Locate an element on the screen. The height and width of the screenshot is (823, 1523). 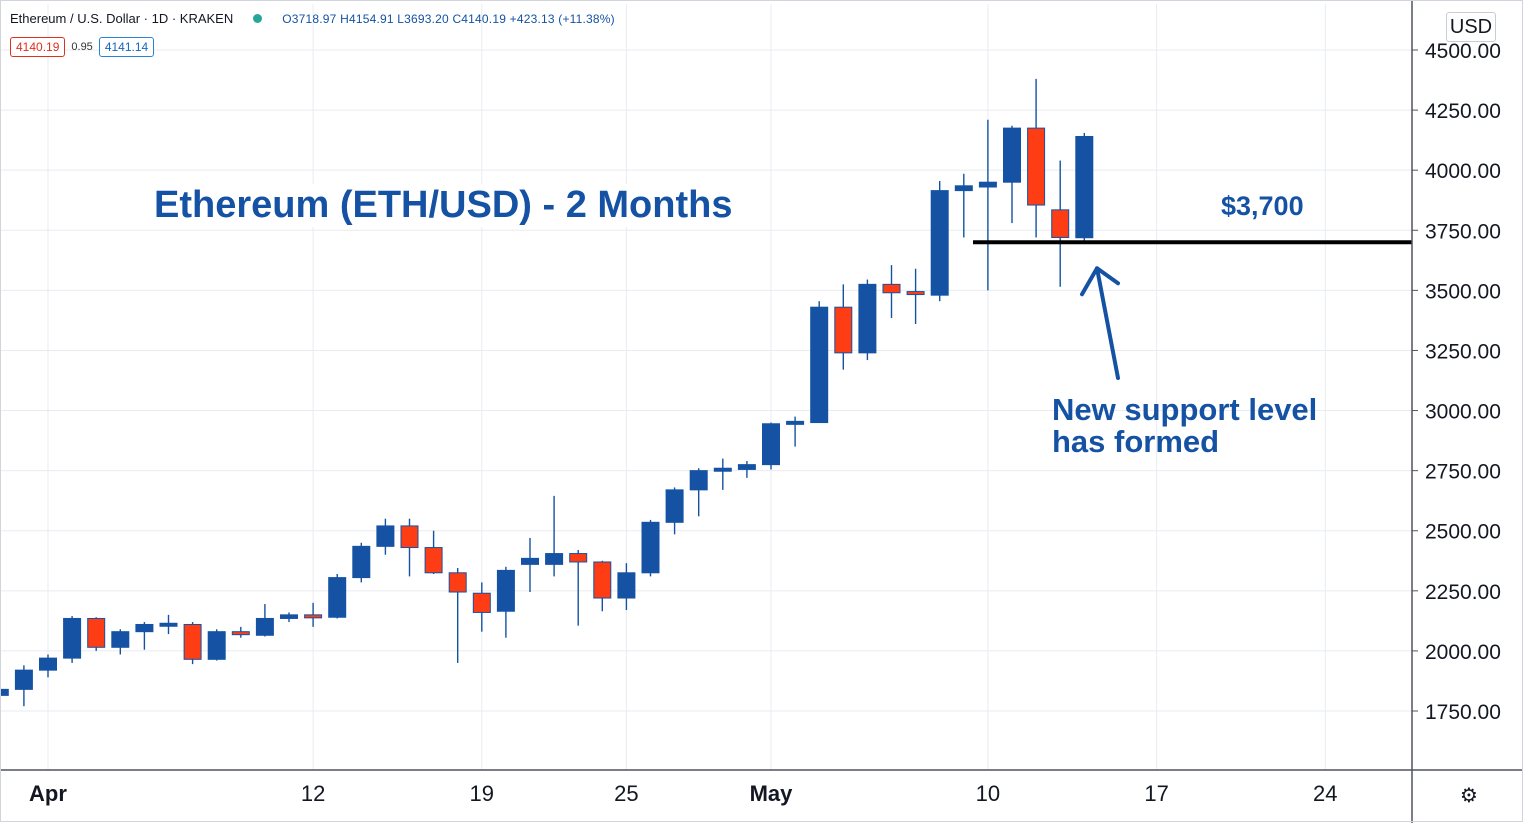
x-tick-label: 17 is located at coordinates (1156, 793).